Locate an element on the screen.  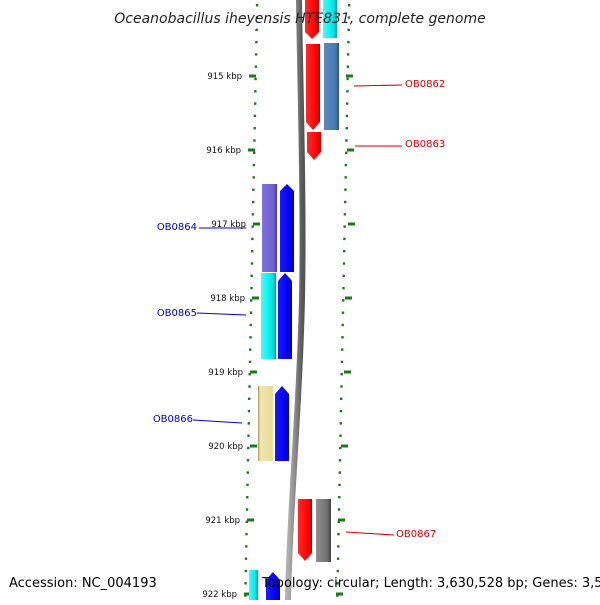
gene-arrow-ob0865 is located at coordinates (285, 316).